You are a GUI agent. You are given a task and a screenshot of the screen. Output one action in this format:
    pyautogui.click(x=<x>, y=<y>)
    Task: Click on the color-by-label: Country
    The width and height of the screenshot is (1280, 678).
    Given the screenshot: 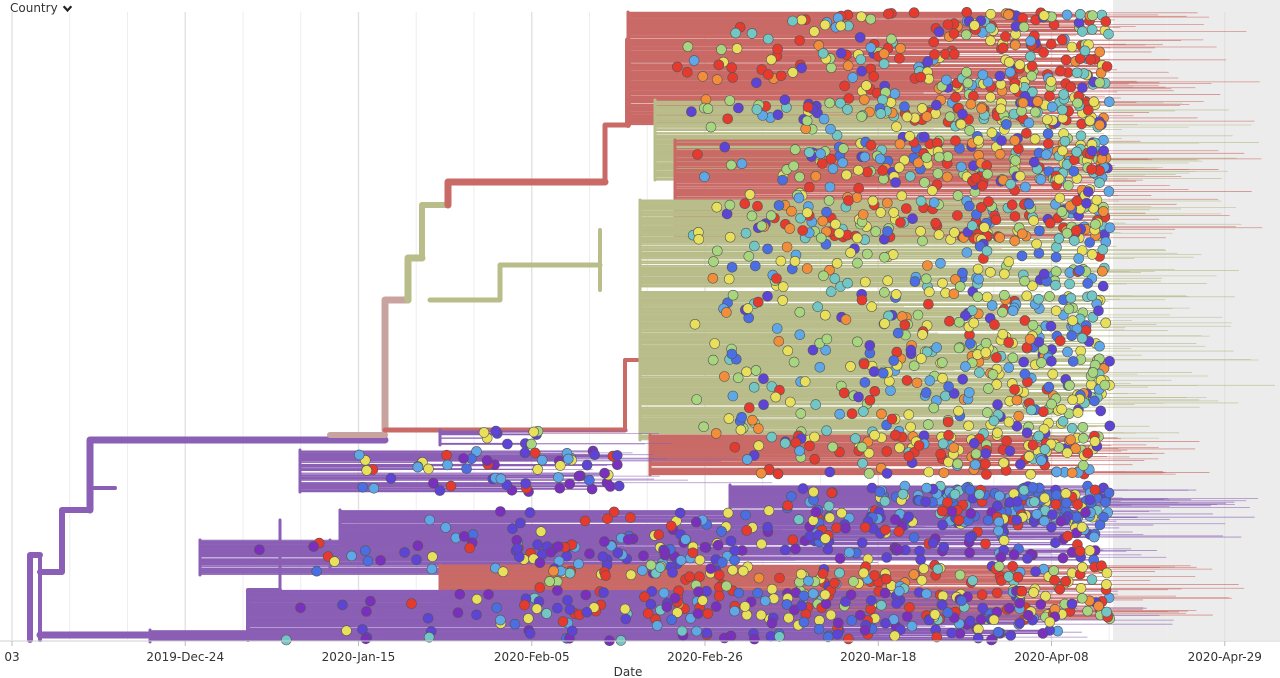 What is the action you would take?
    pyautogui.click(x=34, y=8)
    